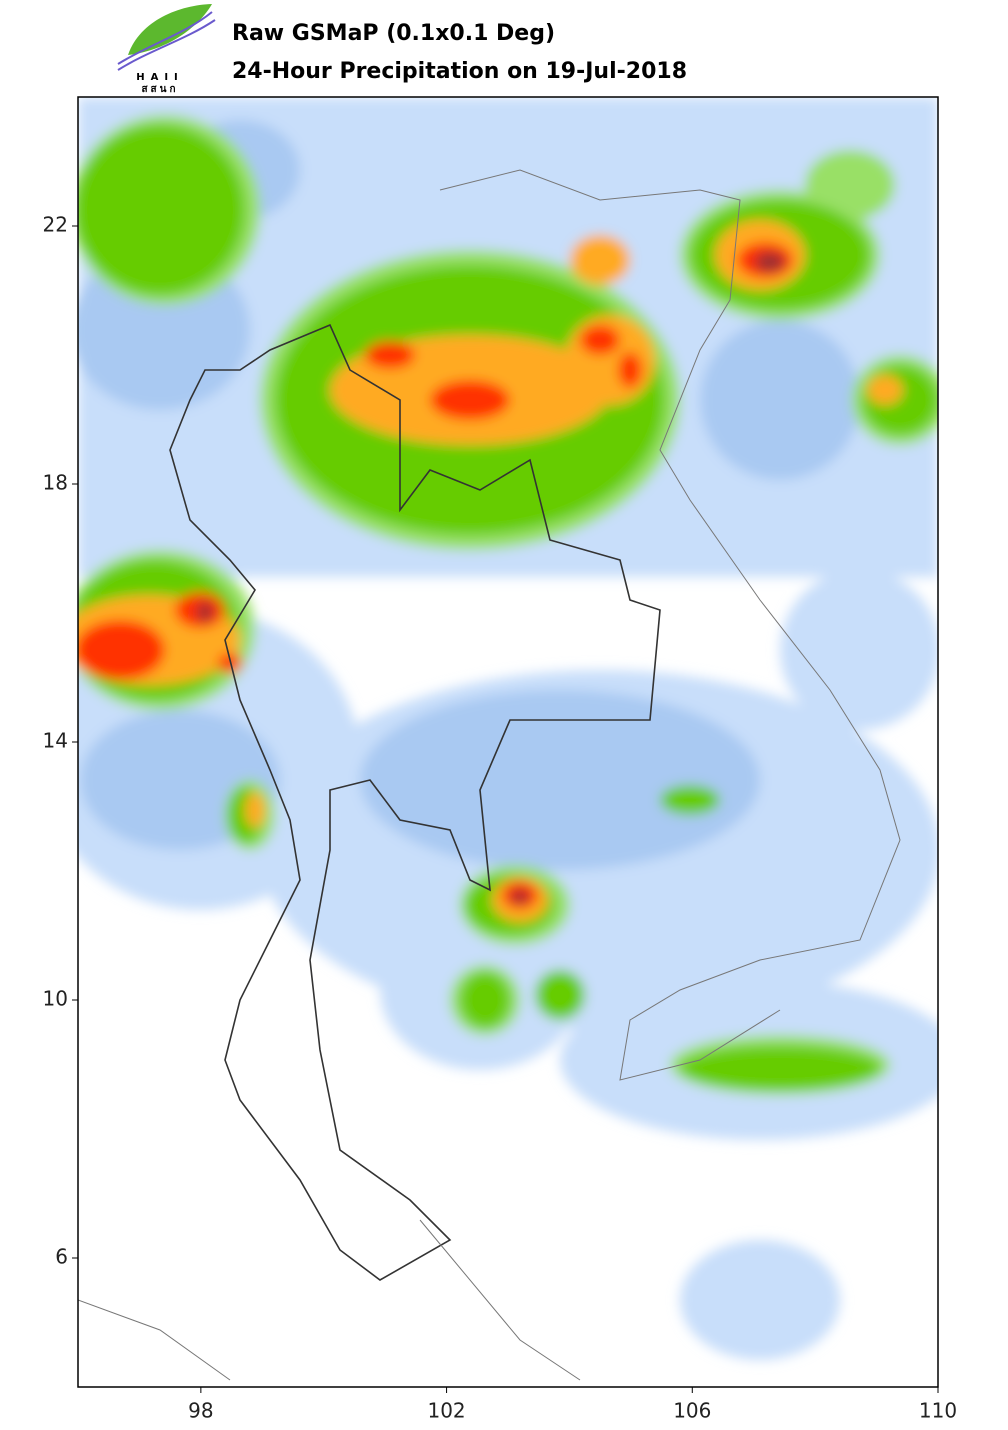 This screenshot has width=1008, height=1430. Describe the element at coordinates (200, 1411) in the screenshot. I see `x-tick-label: 98` at that location.